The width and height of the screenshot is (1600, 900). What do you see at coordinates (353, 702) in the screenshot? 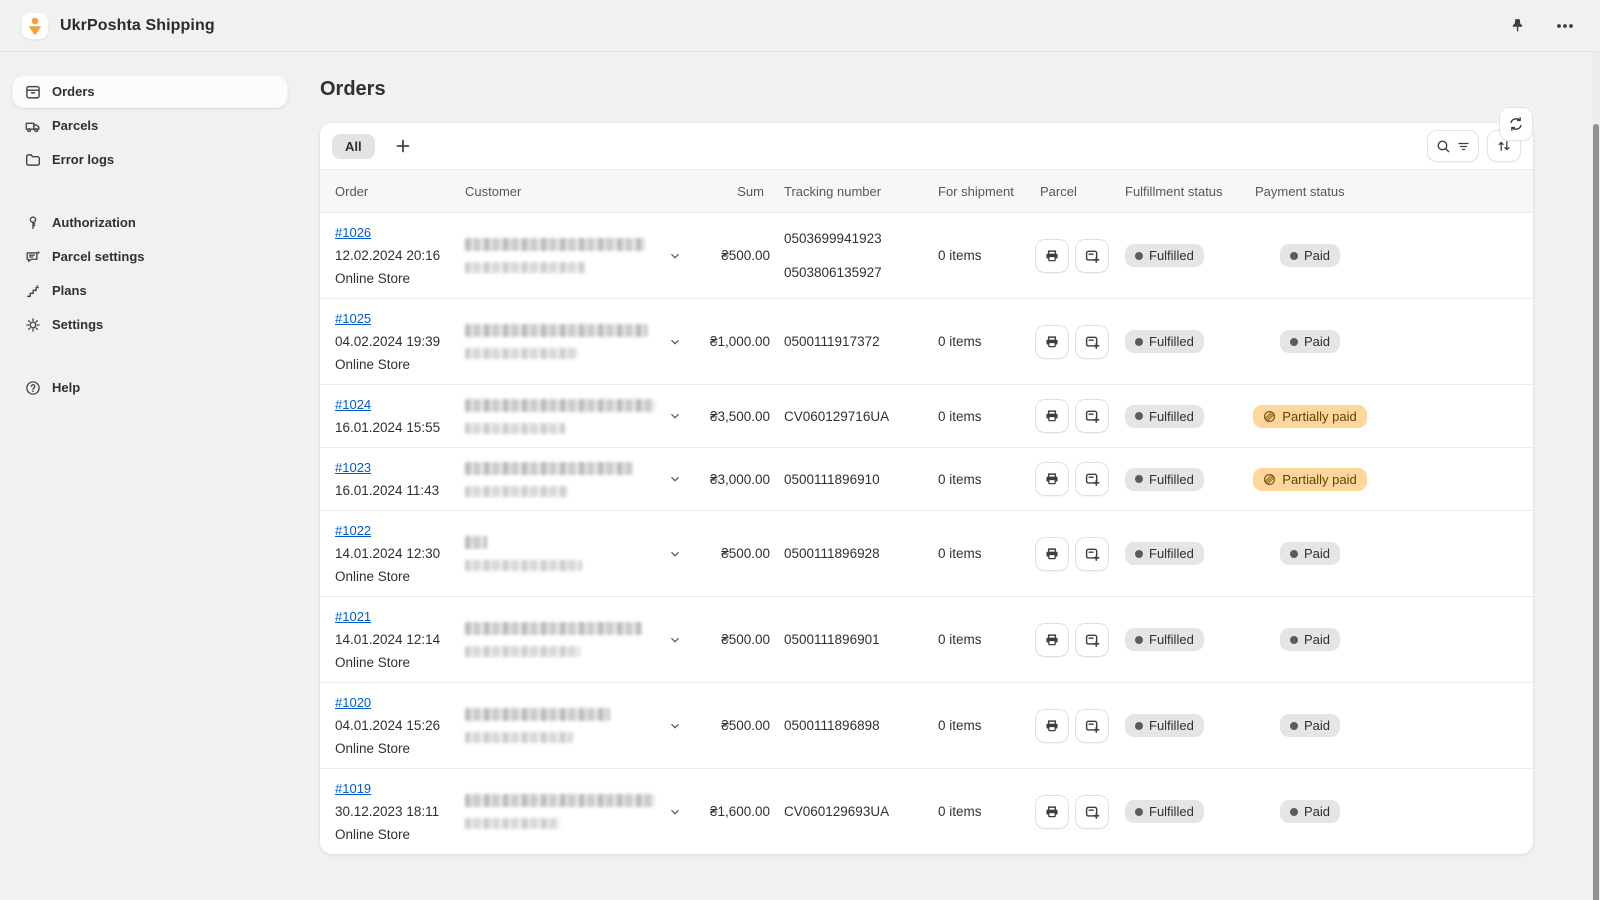
I see `order-link: #1020` at bounding box center [353, 702].